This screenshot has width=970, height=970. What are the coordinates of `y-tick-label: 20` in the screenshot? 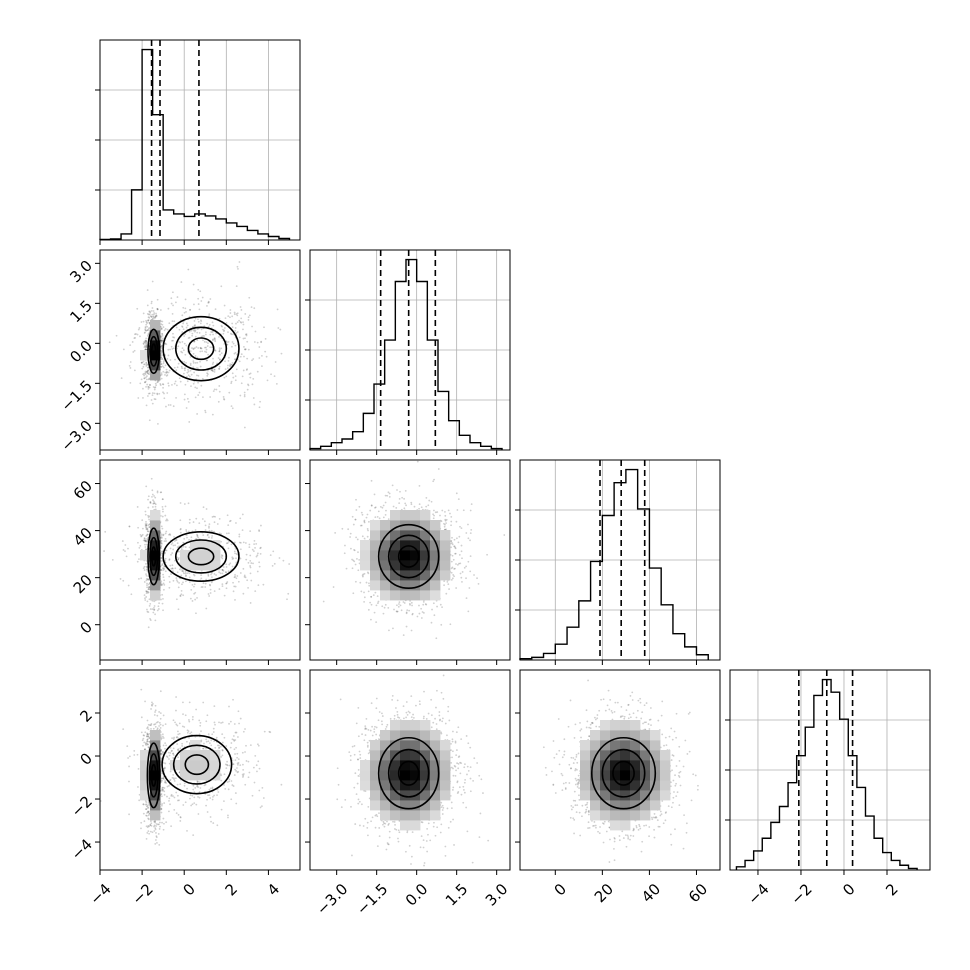 It's located at (83, 584).